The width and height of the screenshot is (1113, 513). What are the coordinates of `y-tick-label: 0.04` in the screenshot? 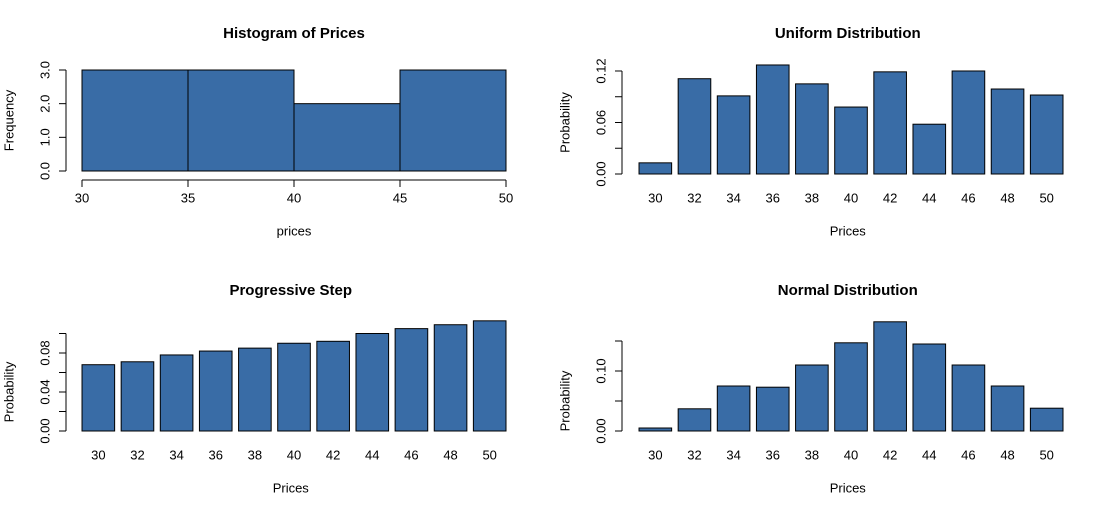 It's located at (44, 391).